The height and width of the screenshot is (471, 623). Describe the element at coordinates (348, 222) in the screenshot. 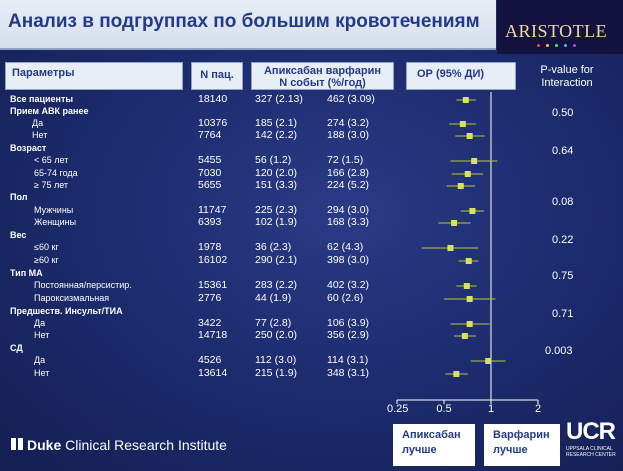

I see `row-warfarin: 168 (3.3)` at that location.